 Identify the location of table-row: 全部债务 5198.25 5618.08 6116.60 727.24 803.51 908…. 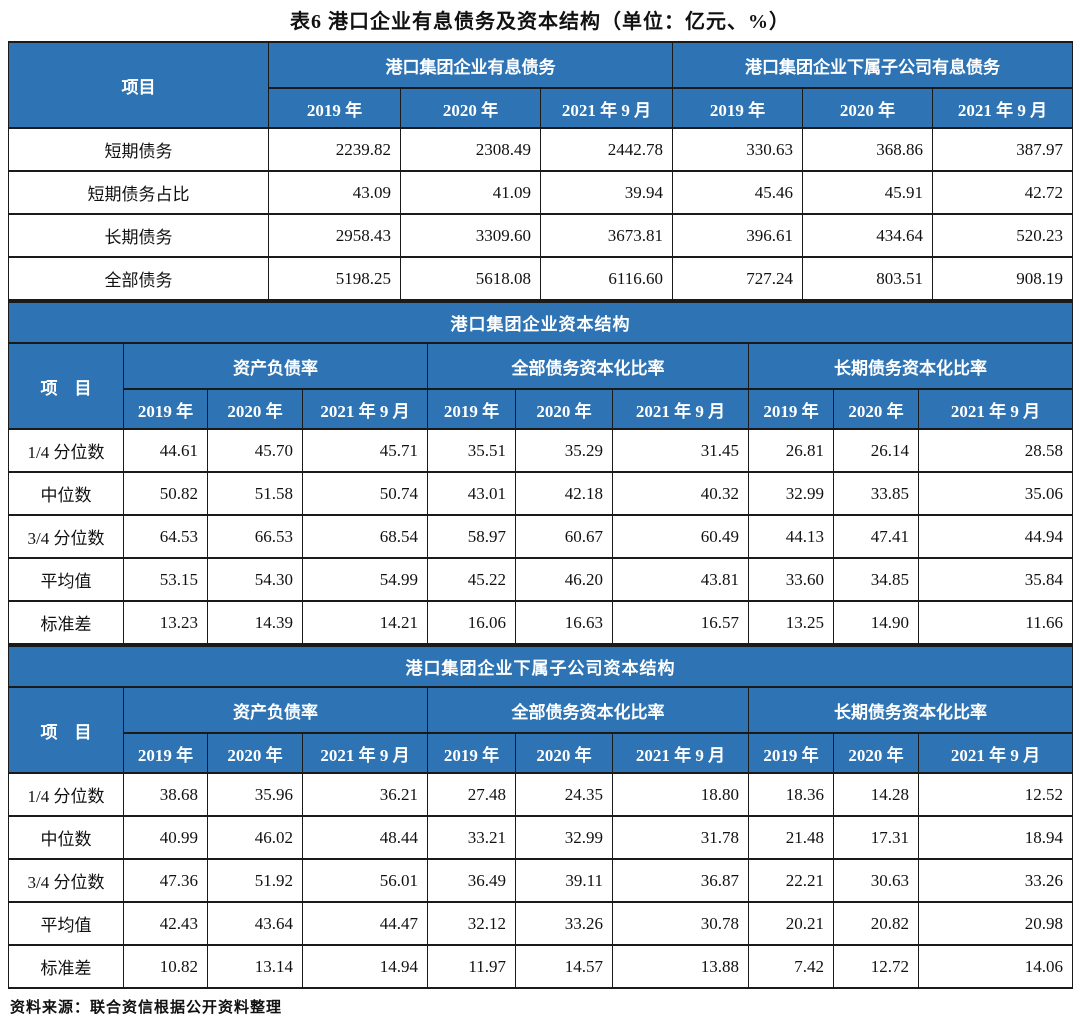
(541, 278).